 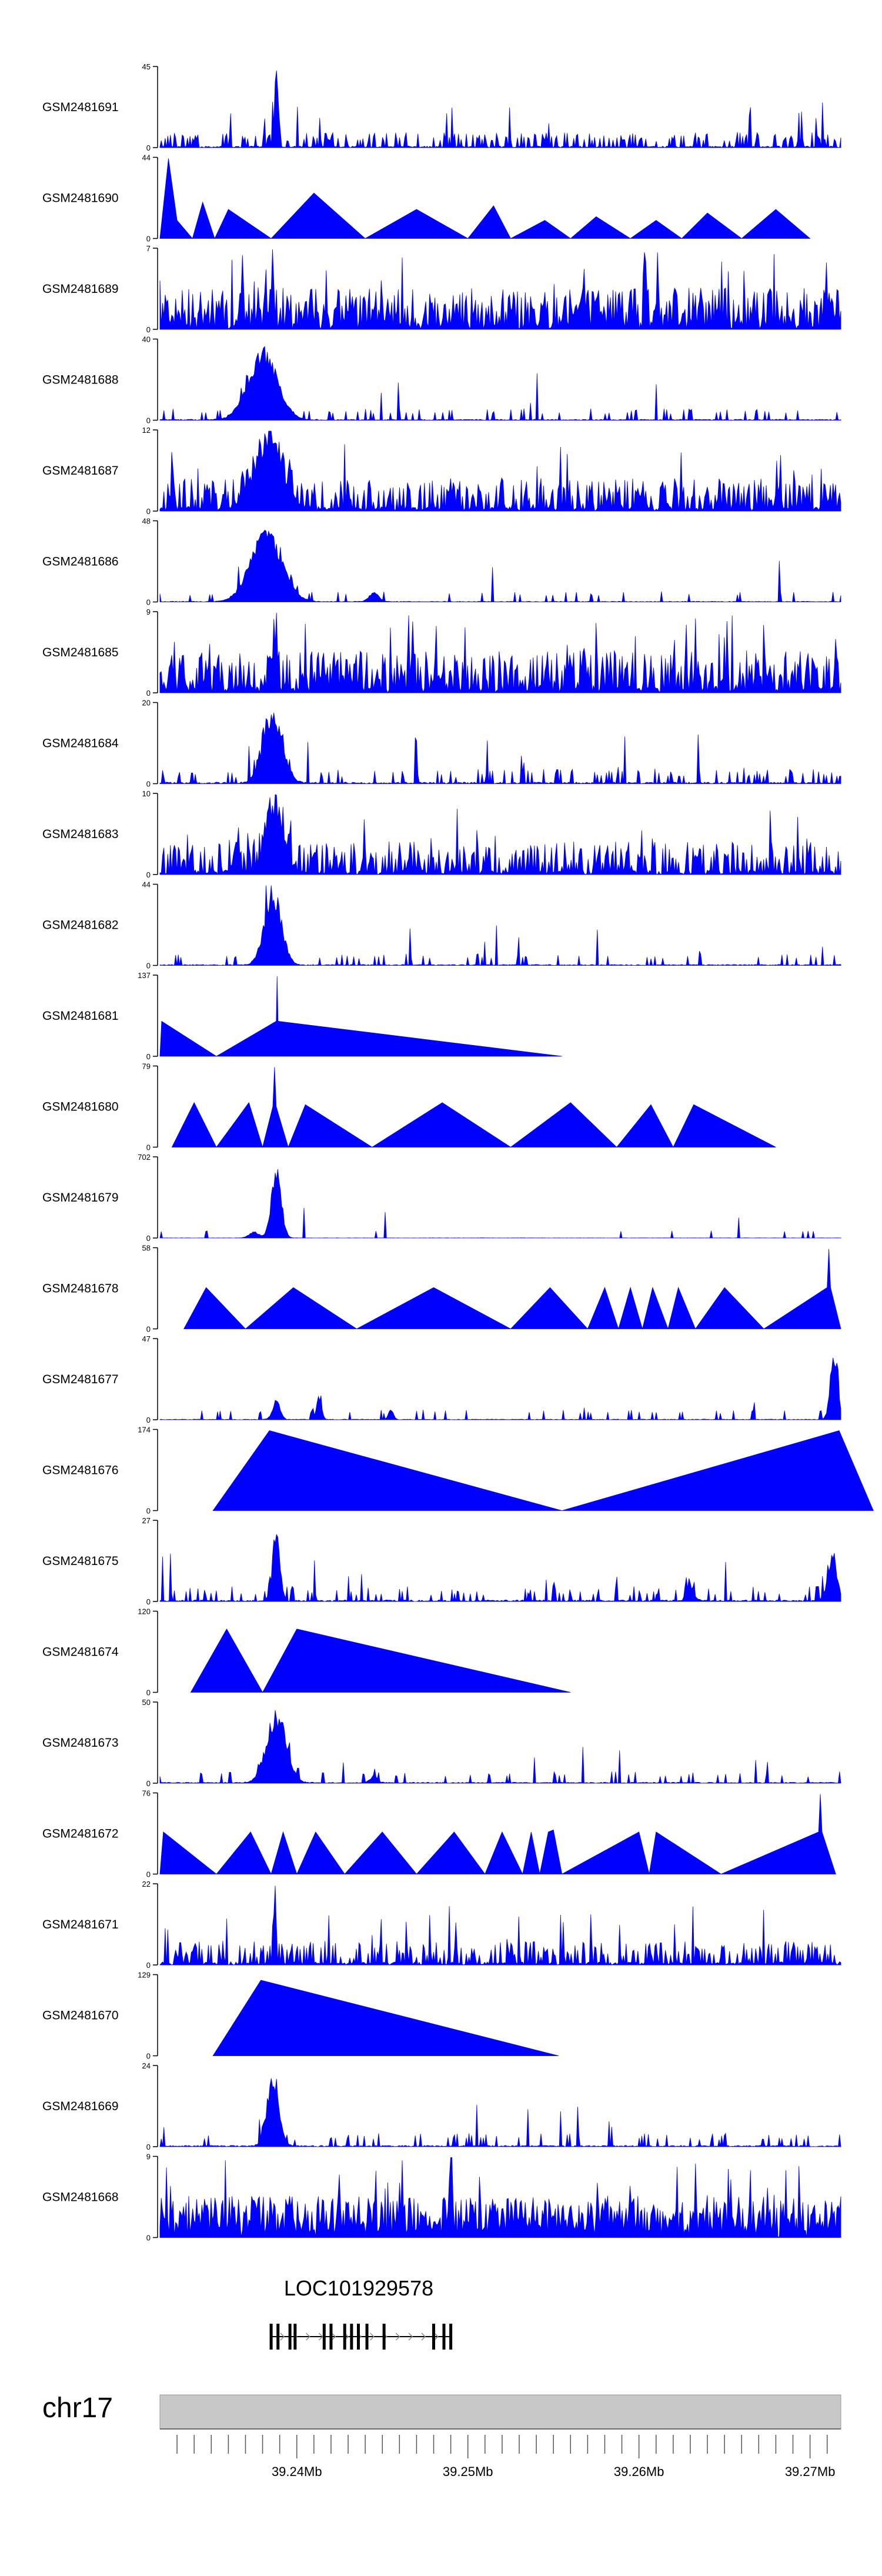 I want to click on track-GSM2481682: GSM2481682 44 0, so click(x=441, y=925).